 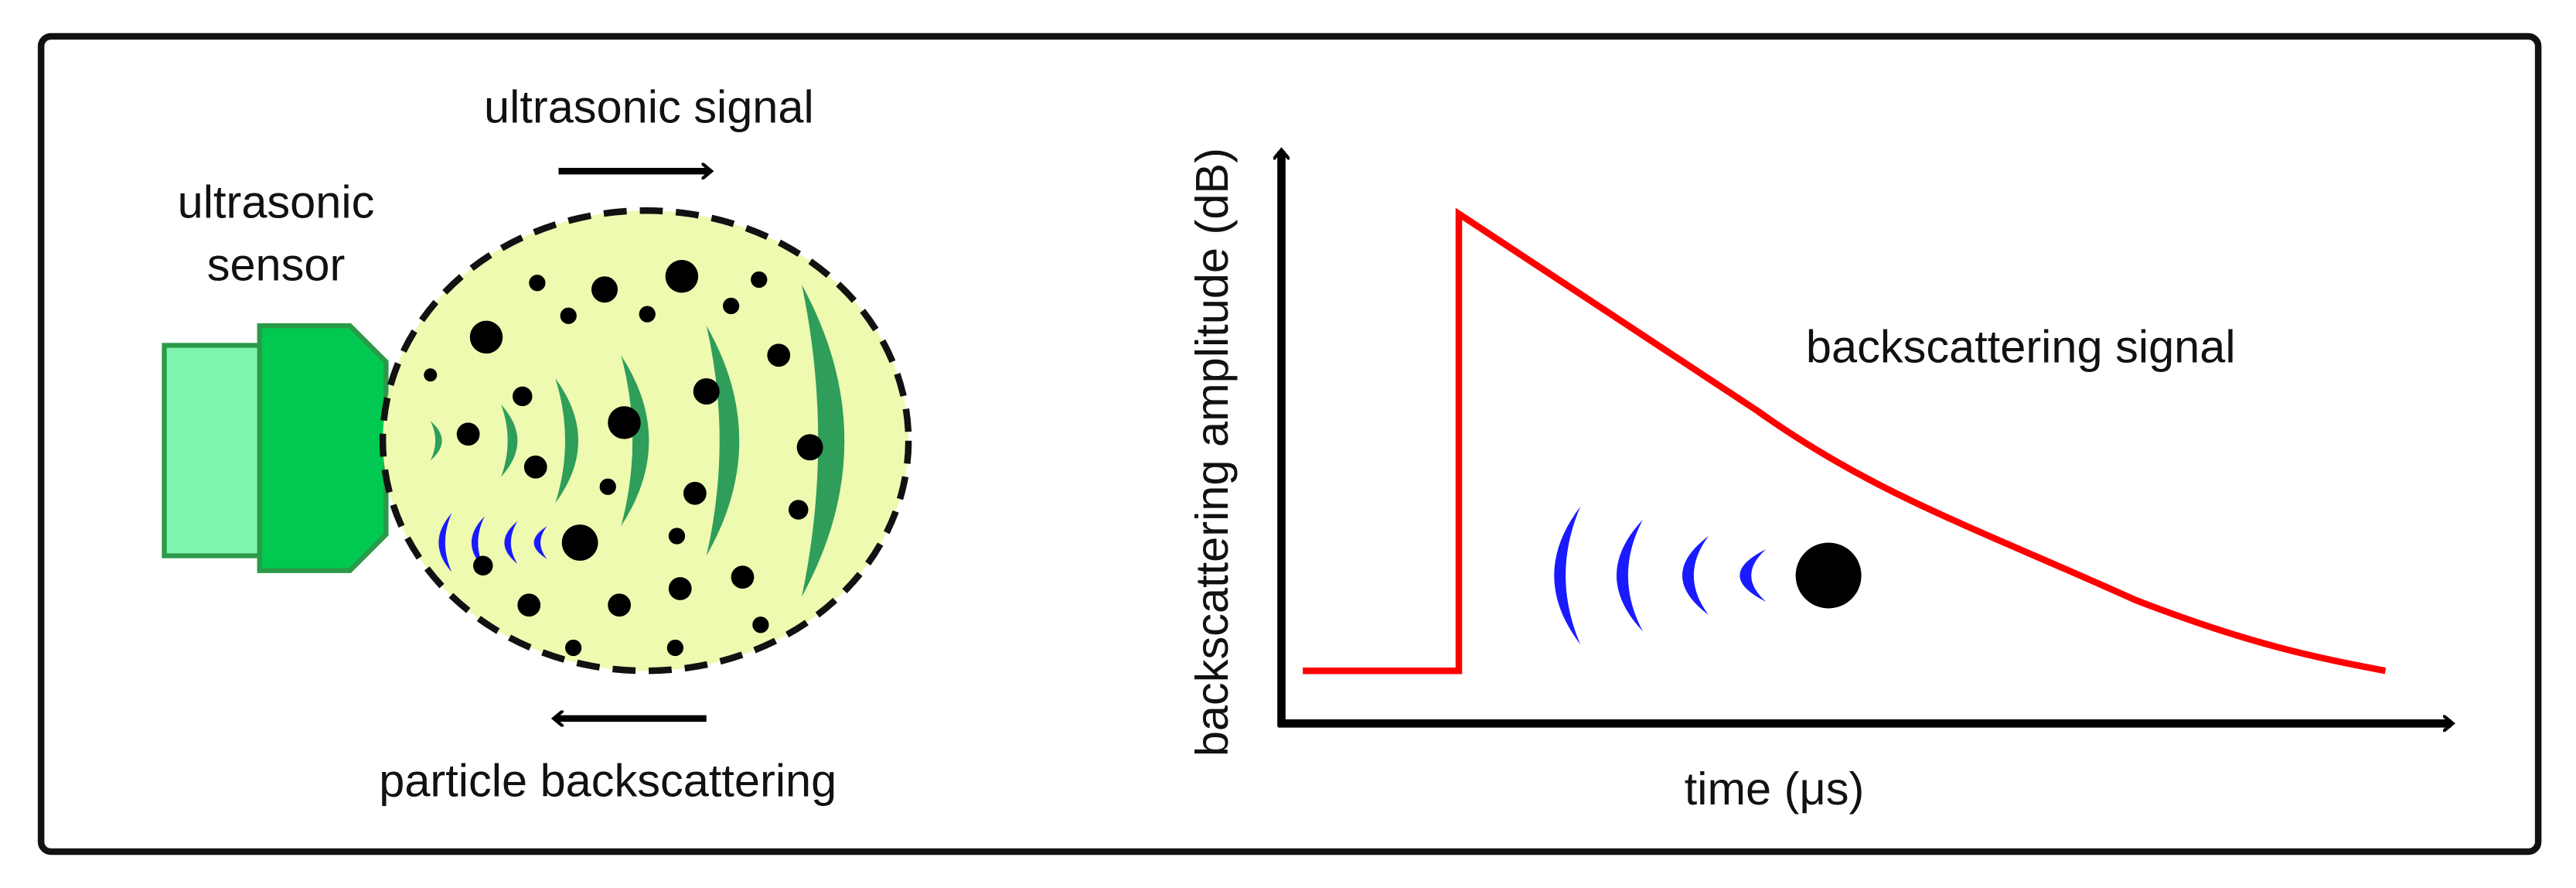 I want to click on signal-label: ultrasonic signal, so click(x=649, y=106).